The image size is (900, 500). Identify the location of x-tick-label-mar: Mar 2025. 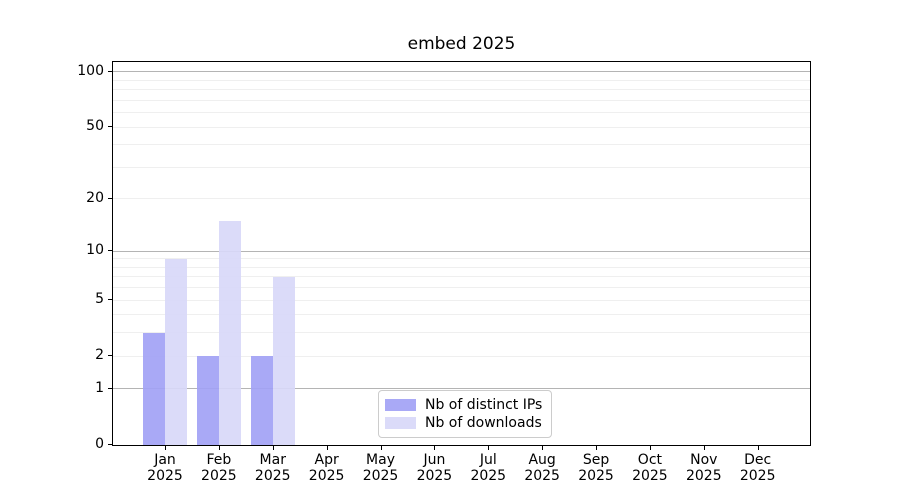
(273, 468).